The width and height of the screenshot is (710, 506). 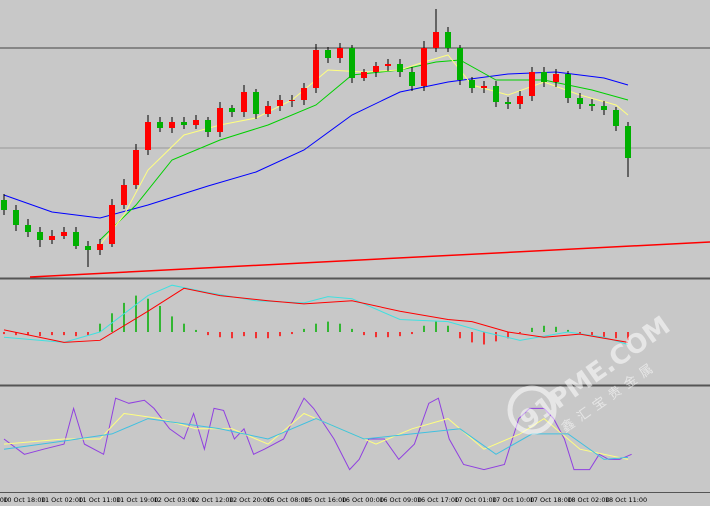 I want to click on x-tick-label: 16 Oct 09:00, so click(x=400, y=500).